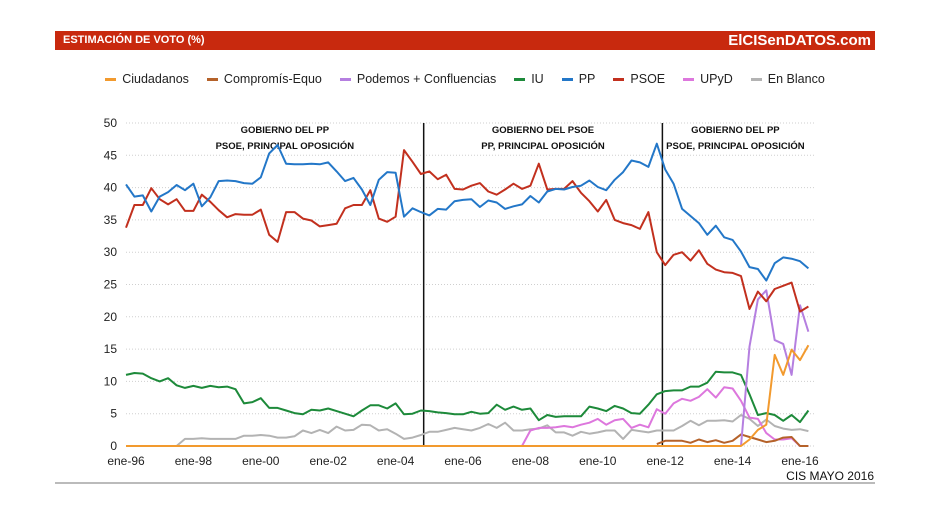  Describe the element at coordinates (796, 79) in the screenshot. I see `legend-label: En Blanco` at that location.